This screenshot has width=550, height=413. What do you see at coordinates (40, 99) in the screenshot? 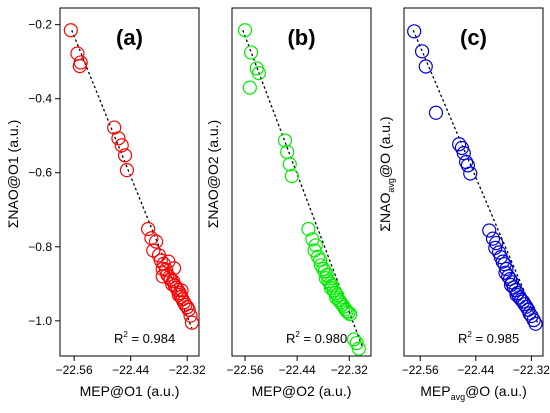
I see `y-tick-label: −0.4` at bounding box center [40, 99].